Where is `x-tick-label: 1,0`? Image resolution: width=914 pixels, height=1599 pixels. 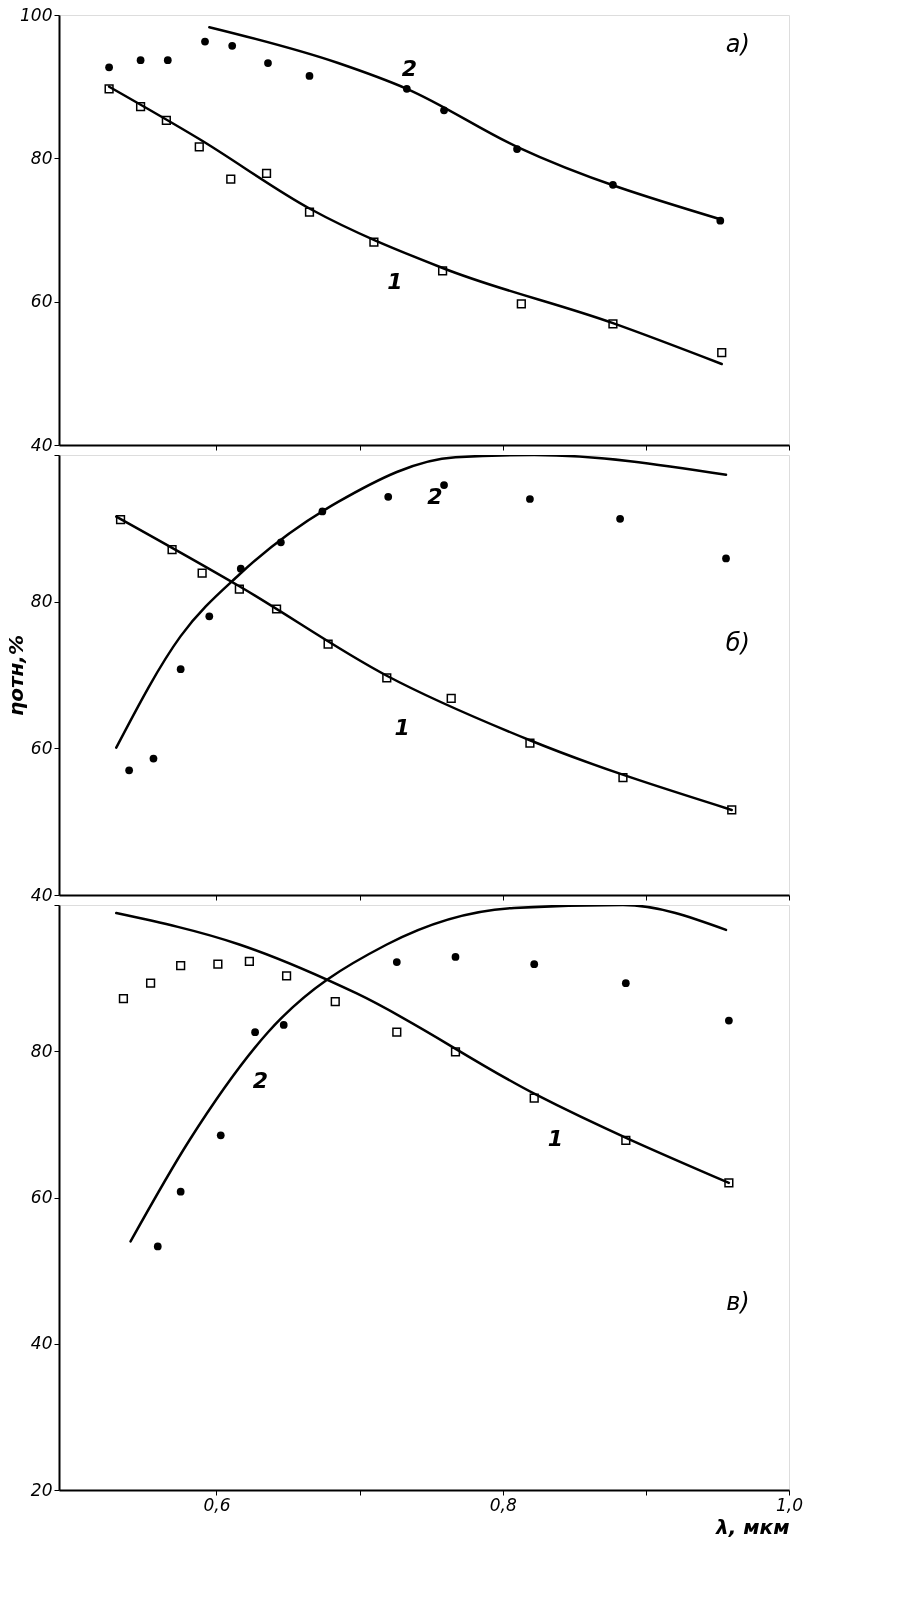 x-tick-label: 1,0 is located at coordinates (789, 1504).